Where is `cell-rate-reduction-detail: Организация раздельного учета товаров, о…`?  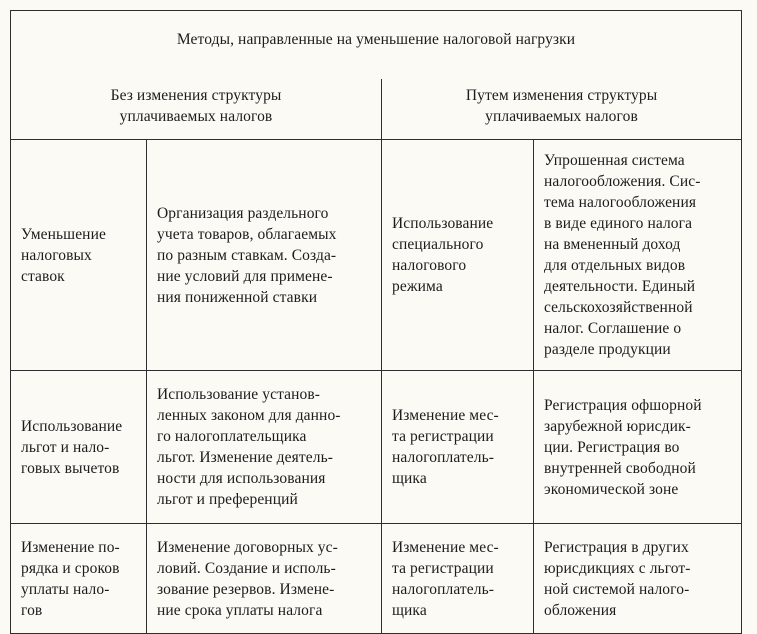
cell-rate-reduction-detail: Организация раздельного учета товаров, о… is located at coordinates (264, 255).